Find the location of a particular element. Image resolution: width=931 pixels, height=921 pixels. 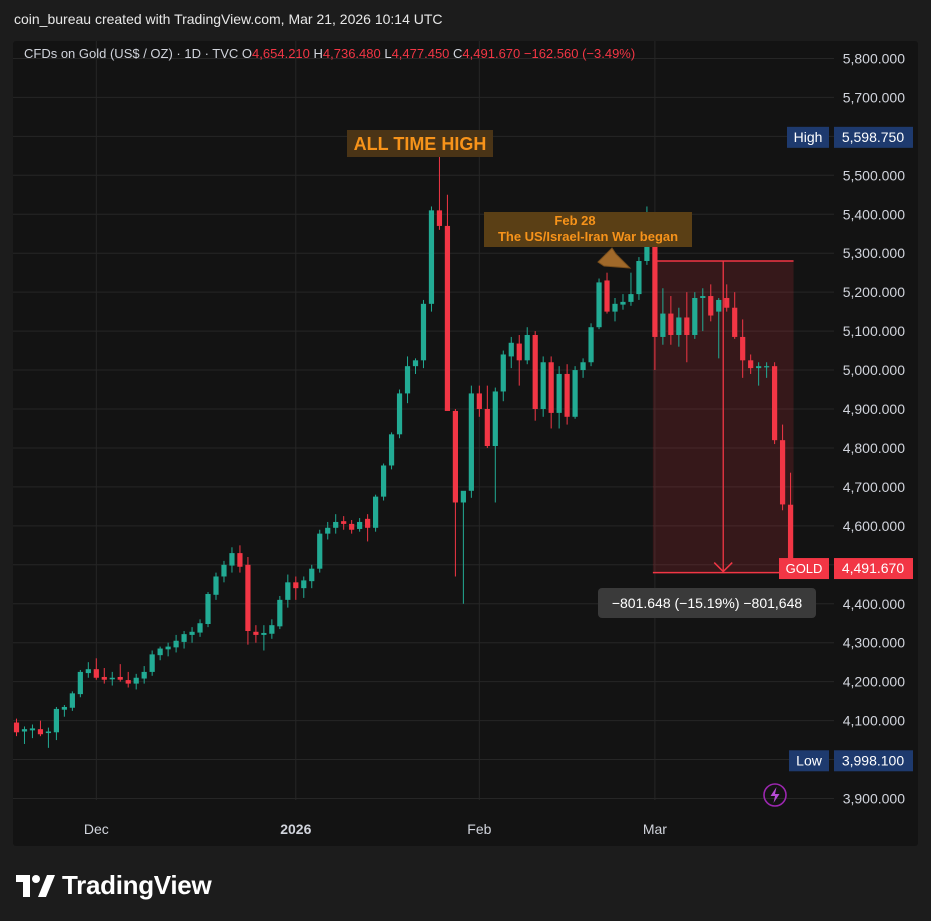

price-label-value-box is located at coordinates (873, 137).